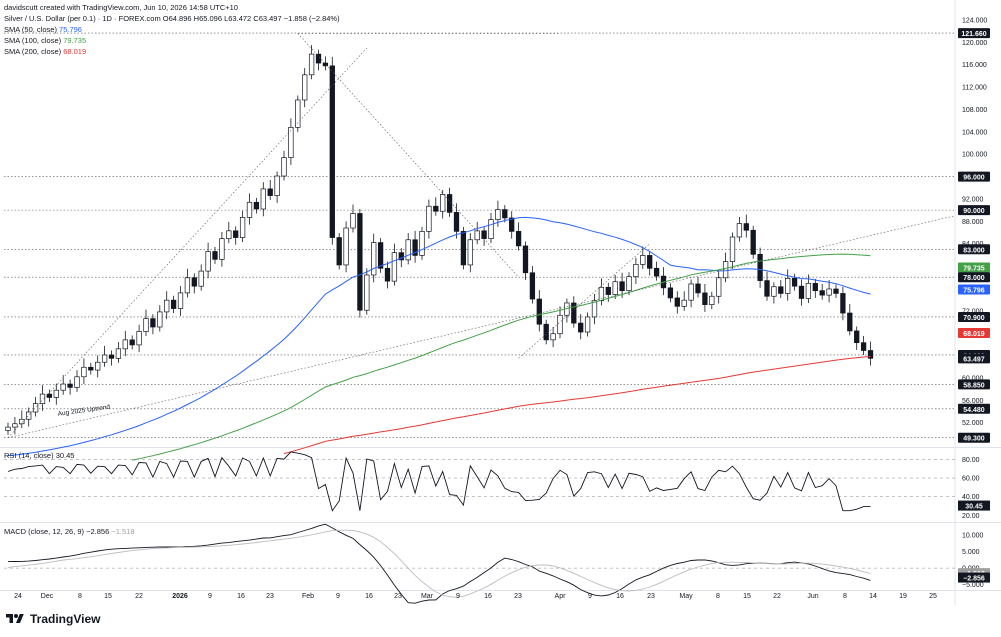 The image size is (1001, 637). I want to click on rsi-tick-label: 60.00, so click(971, 479).